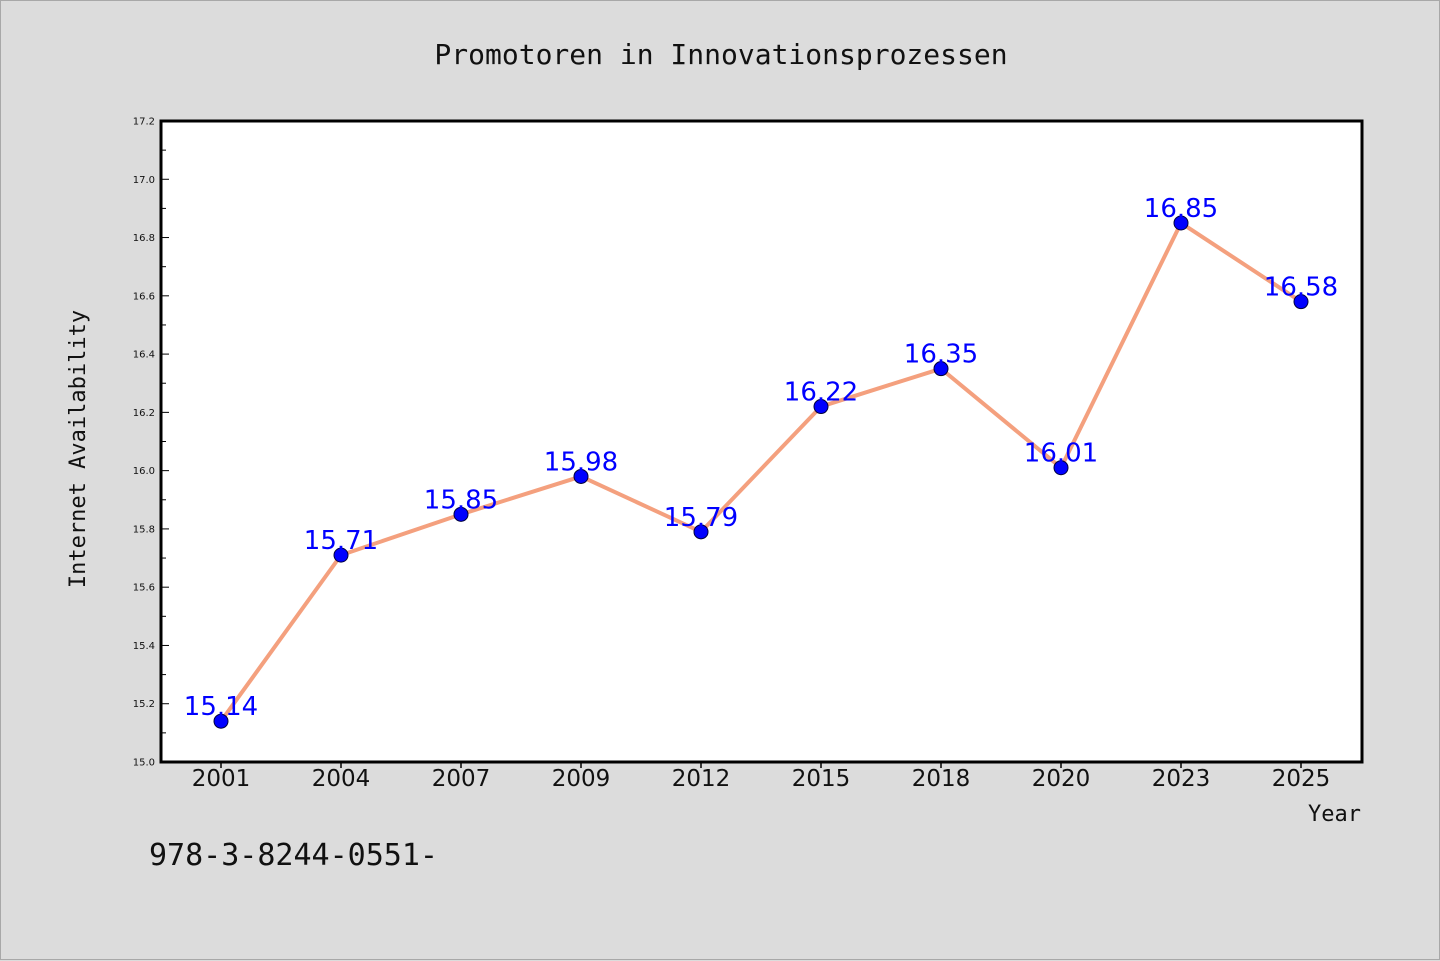 The width and height of the screenshot is (1440, 961). Describe the element at coordinates (341, 541) in the screenshot. I see `data-value-label: 15.71` at that location.